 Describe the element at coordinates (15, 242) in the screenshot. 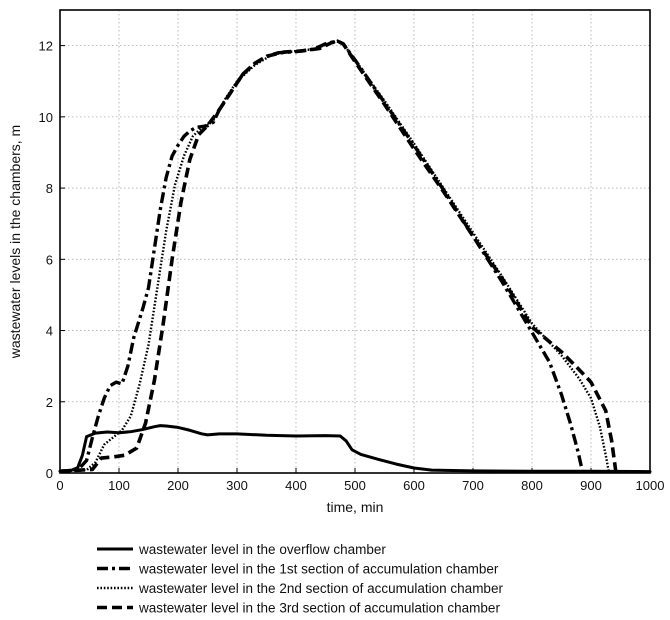

I see `y-axis-label: wastewater levels in the chambers, m` at that location.